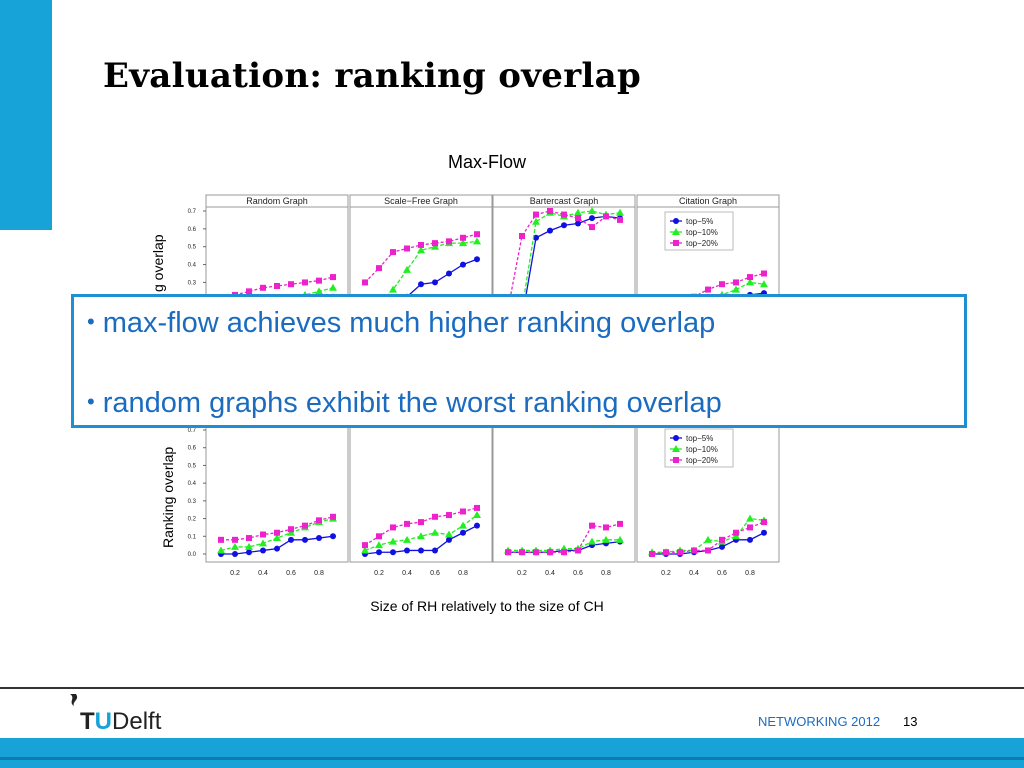 Image resolution: width=1024 pixels, height=768 pixels. Describe the element at coordinates (666, 573) in the screenshot. I see `x-tick-label: 0.2` at that location.